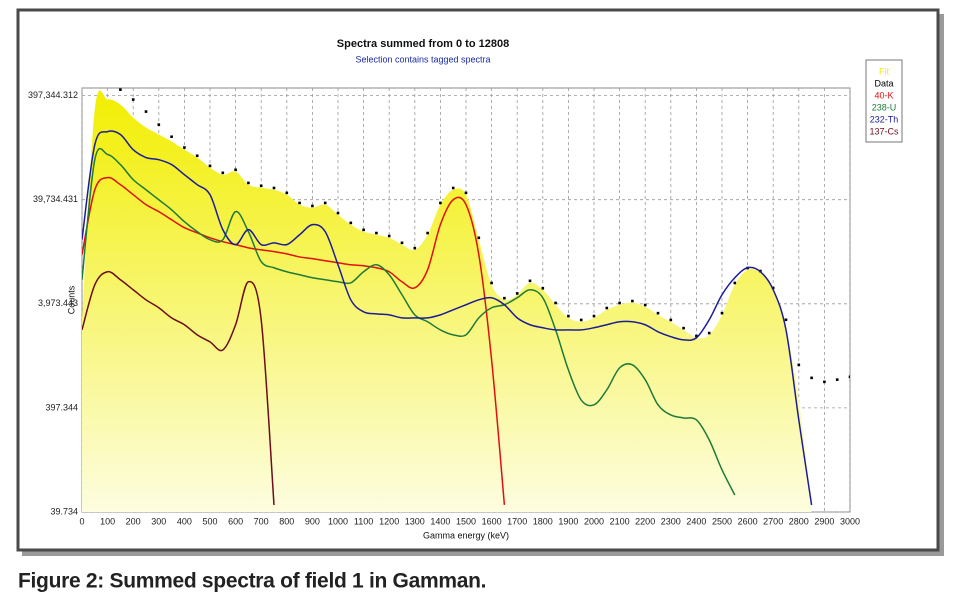 This screenshot has width=960, height=611. I want to click on x-tick-label: 1400, so click(440, 521).